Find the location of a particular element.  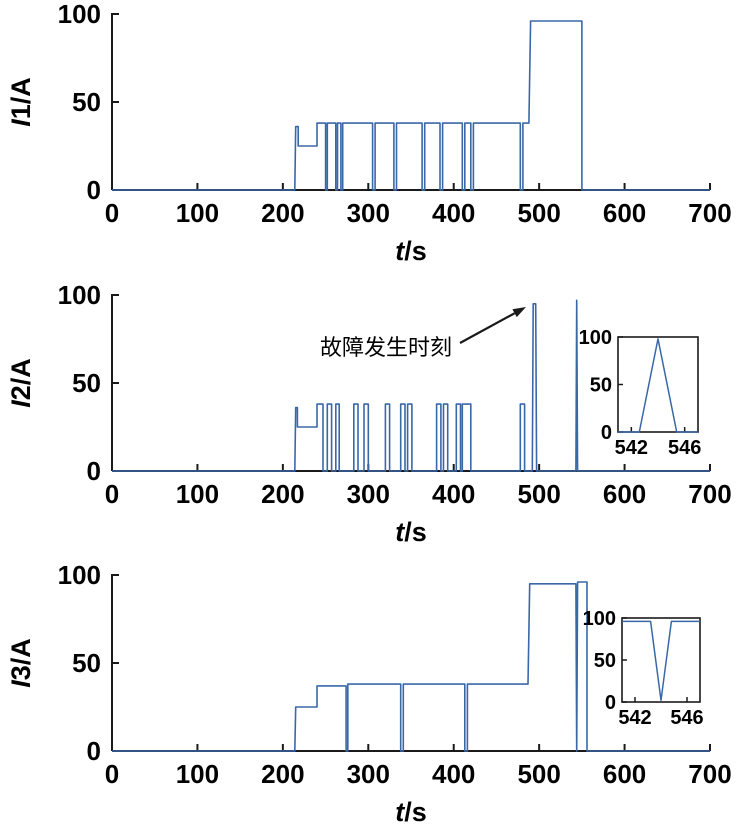

y-axis-label: I1/A is located at coordinates (21, 102).